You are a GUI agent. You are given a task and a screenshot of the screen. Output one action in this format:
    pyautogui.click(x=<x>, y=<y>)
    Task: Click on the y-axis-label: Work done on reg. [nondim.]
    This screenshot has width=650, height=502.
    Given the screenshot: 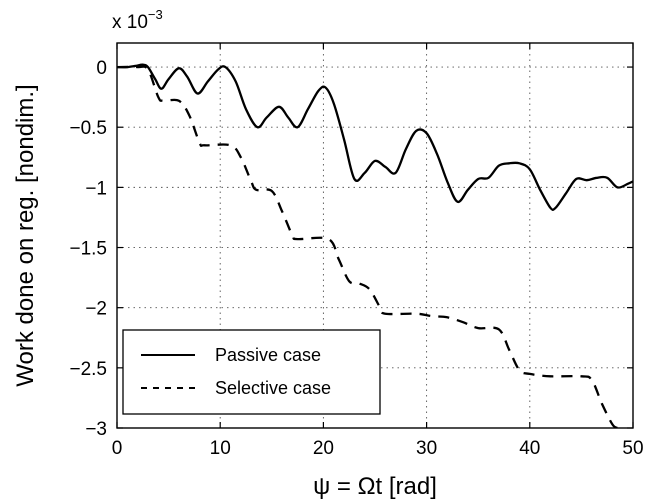 What is the action you would take?
    pyautogui.click(x=25, y=235)
    